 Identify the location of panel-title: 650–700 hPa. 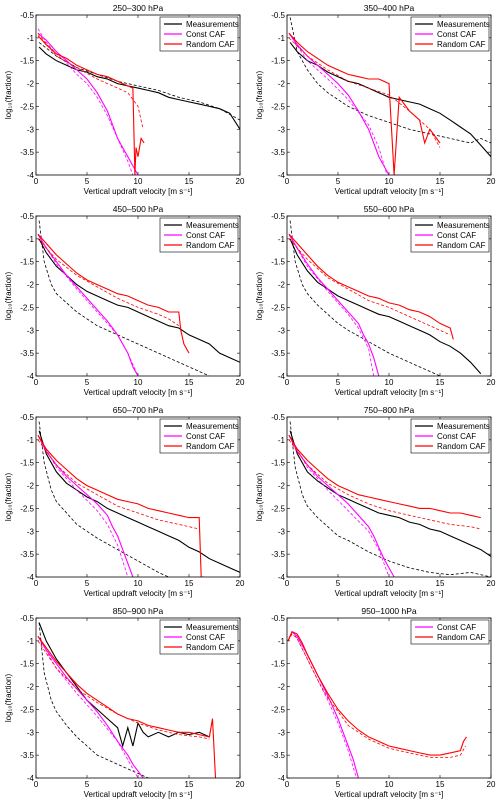
(138, 410).